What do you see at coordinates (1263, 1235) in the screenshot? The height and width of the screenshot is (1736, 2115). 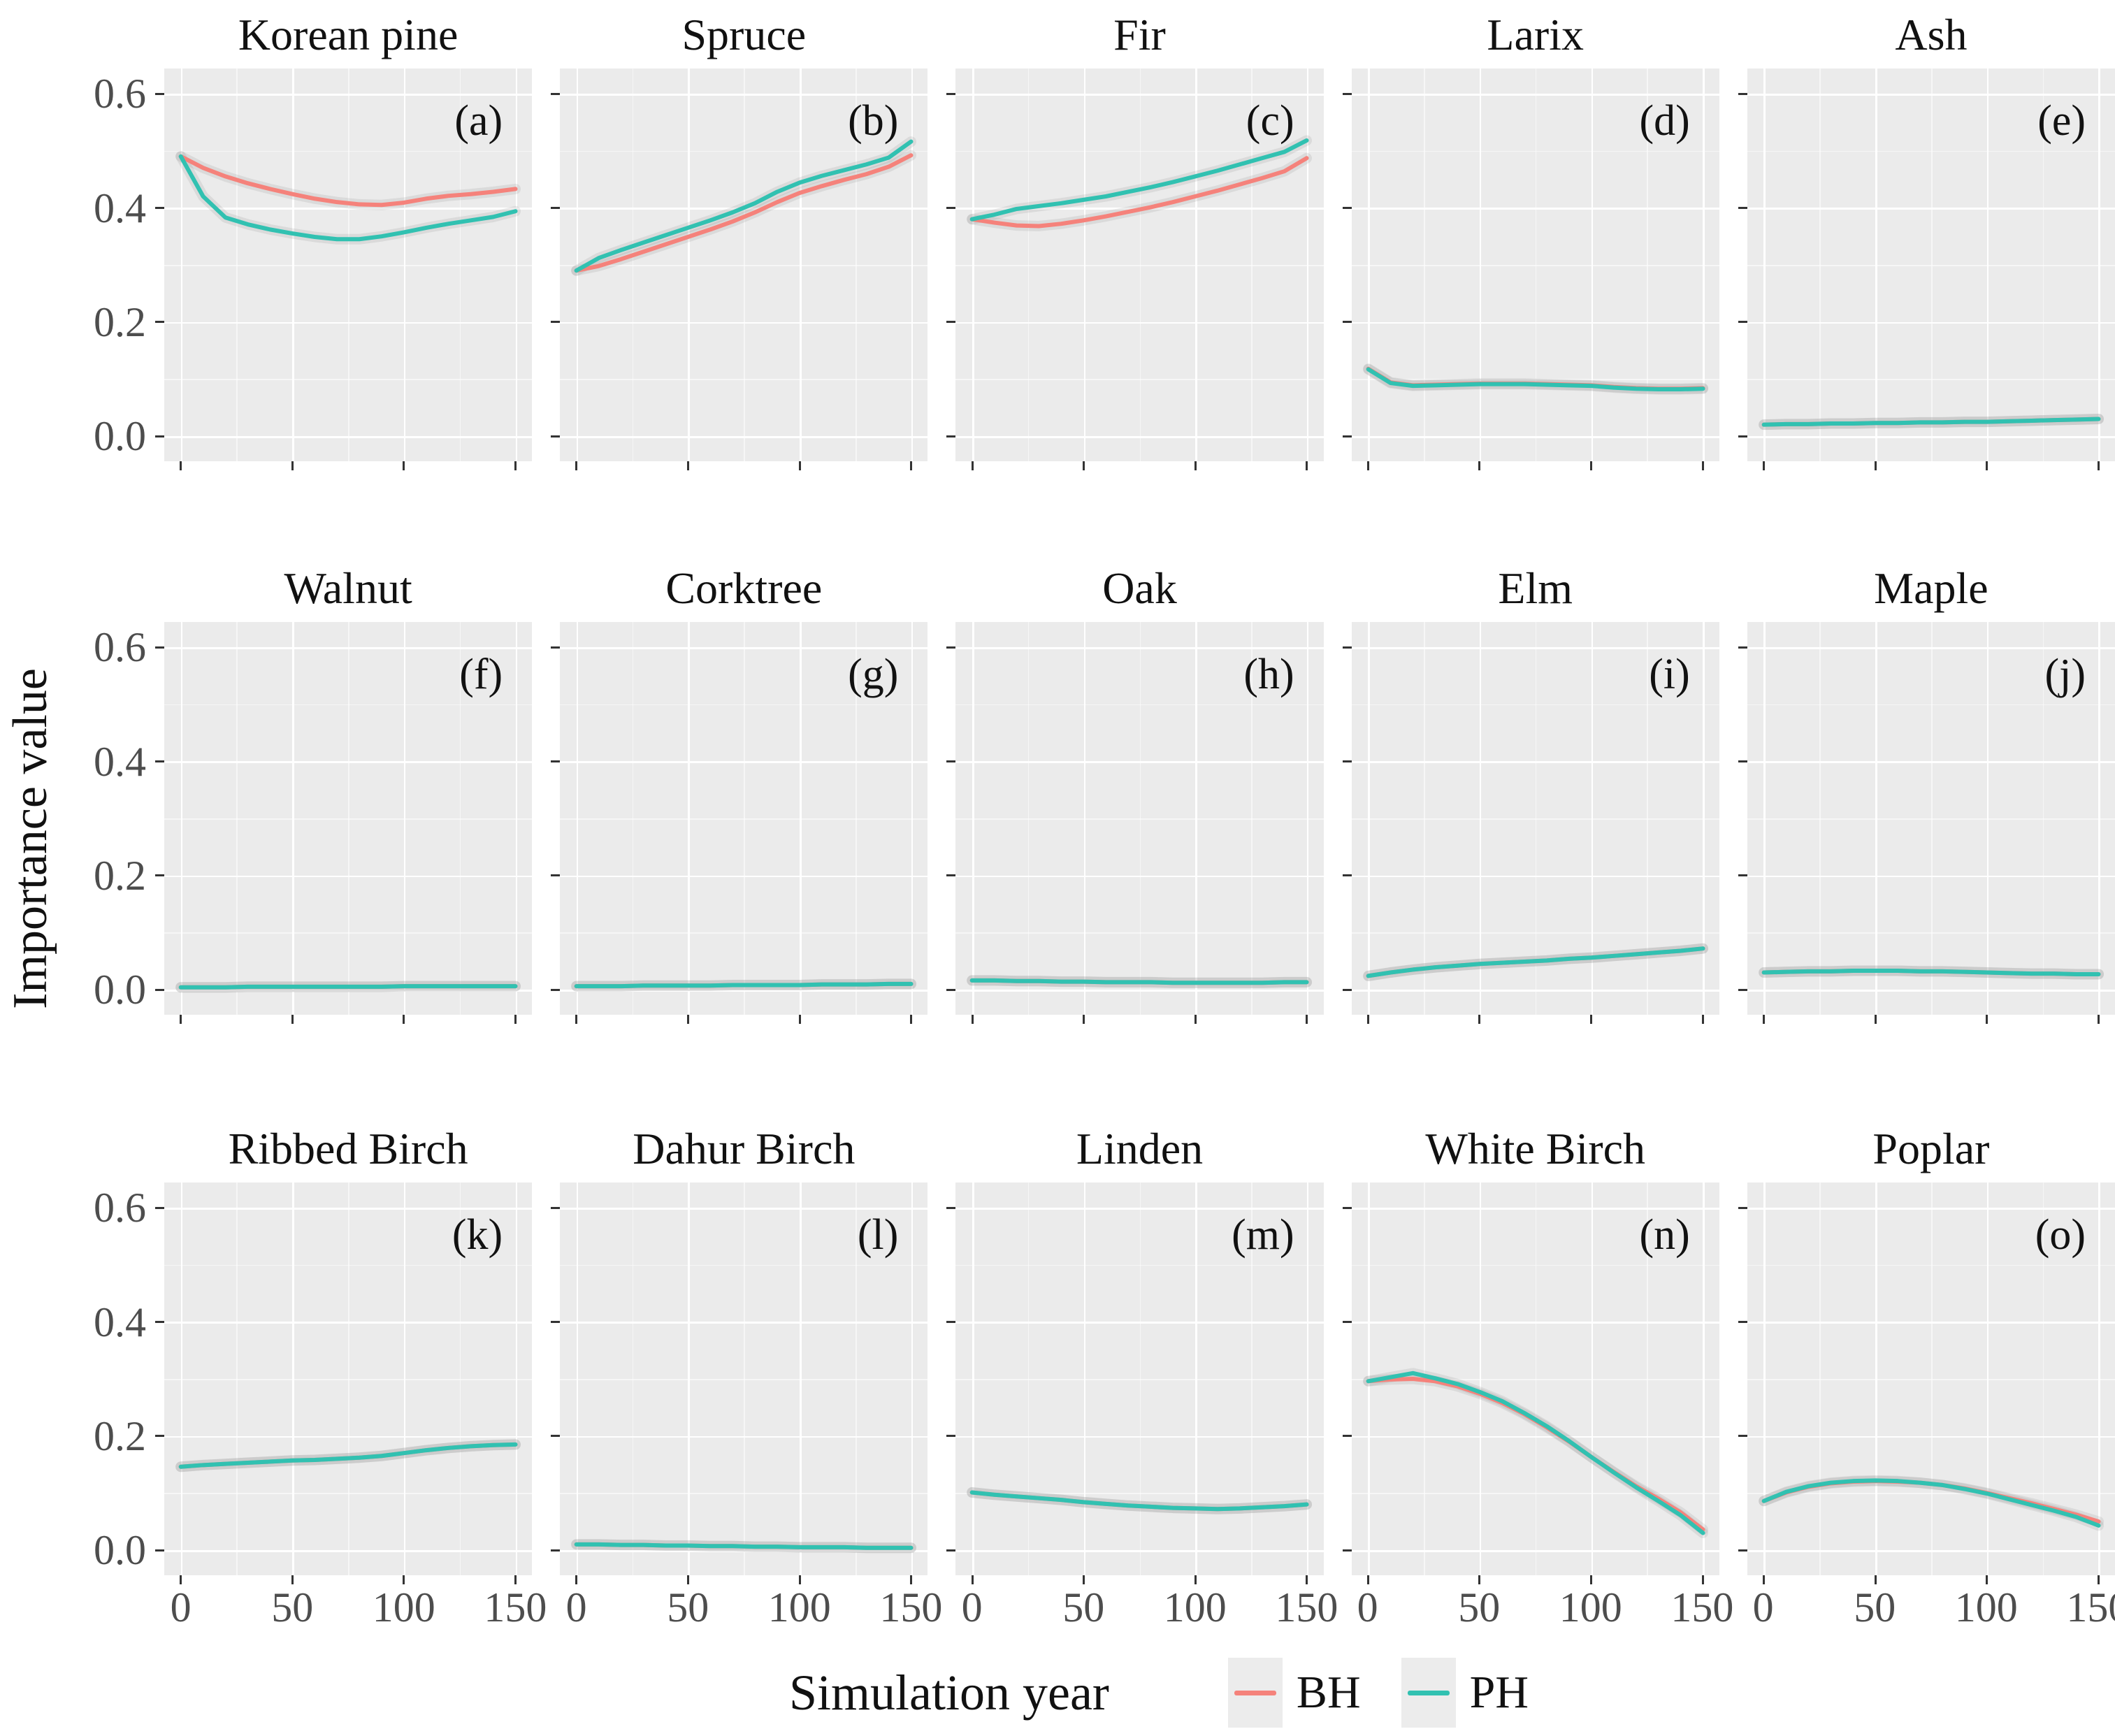 I see `panel-letter: (m)` at bounding box center [1263, 1235].